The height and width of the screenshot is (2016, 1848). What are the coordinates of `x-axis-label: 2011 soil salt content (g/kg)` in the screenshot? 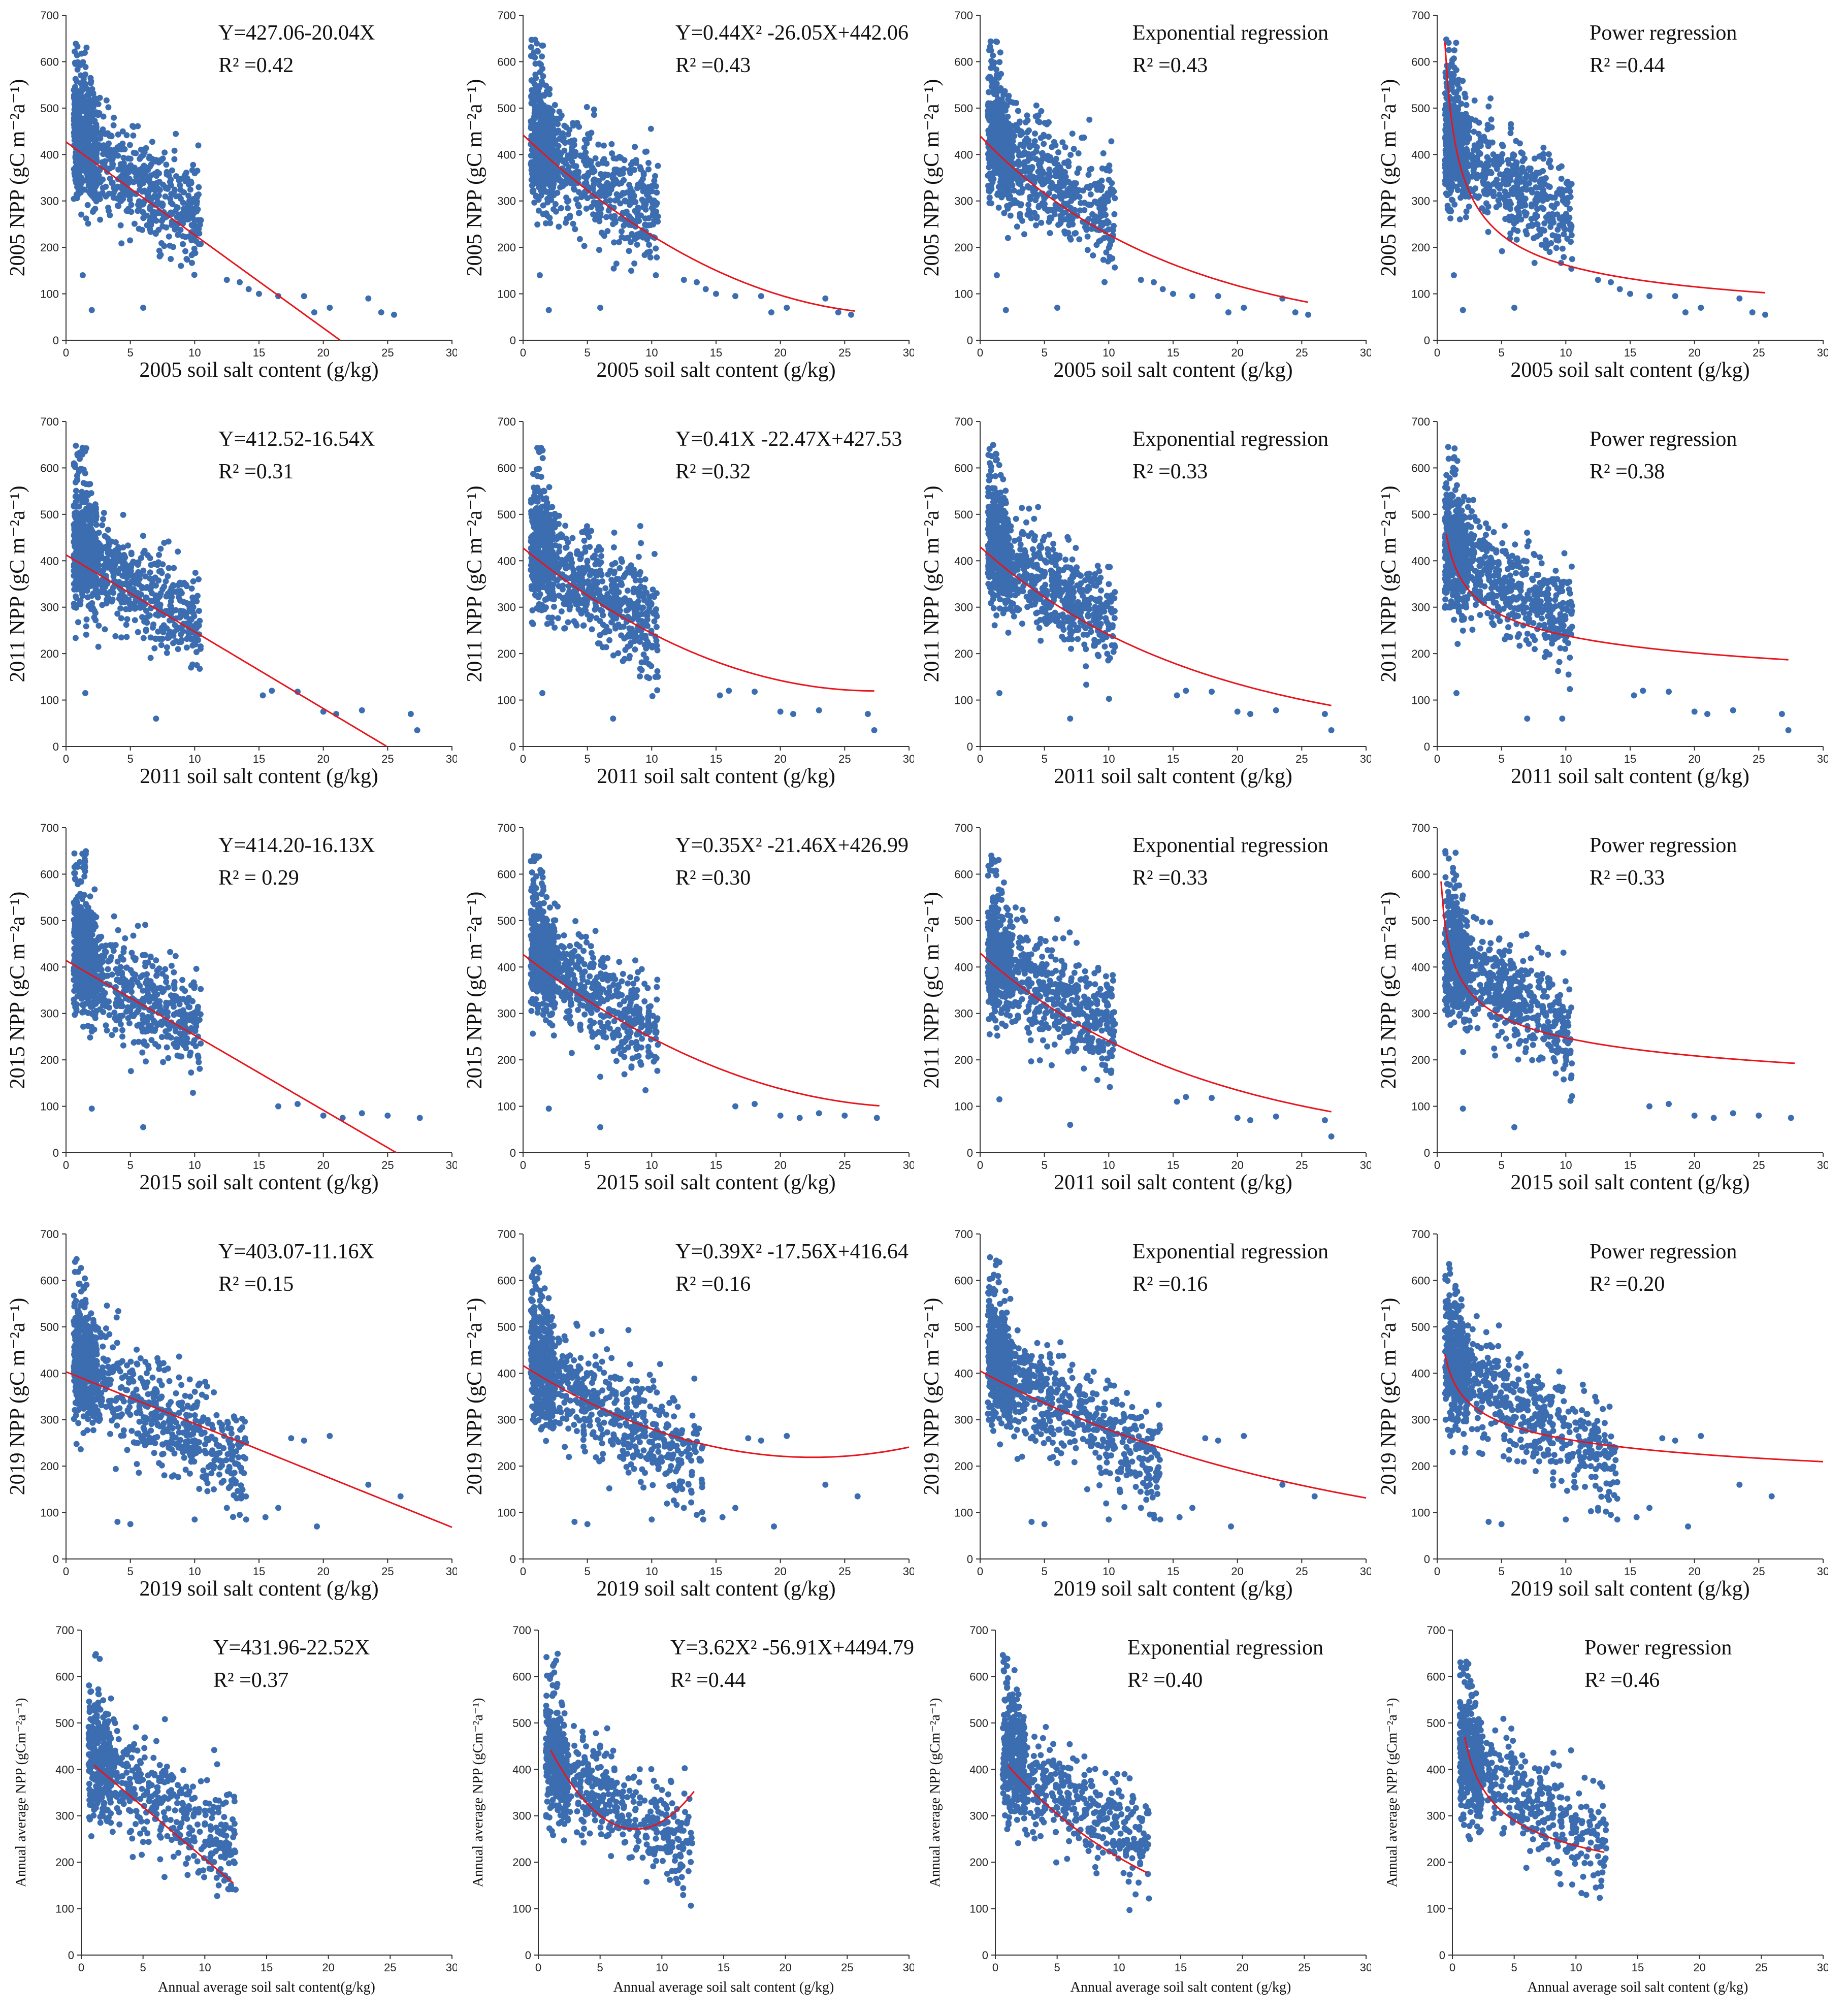 It's located at (716, 776).